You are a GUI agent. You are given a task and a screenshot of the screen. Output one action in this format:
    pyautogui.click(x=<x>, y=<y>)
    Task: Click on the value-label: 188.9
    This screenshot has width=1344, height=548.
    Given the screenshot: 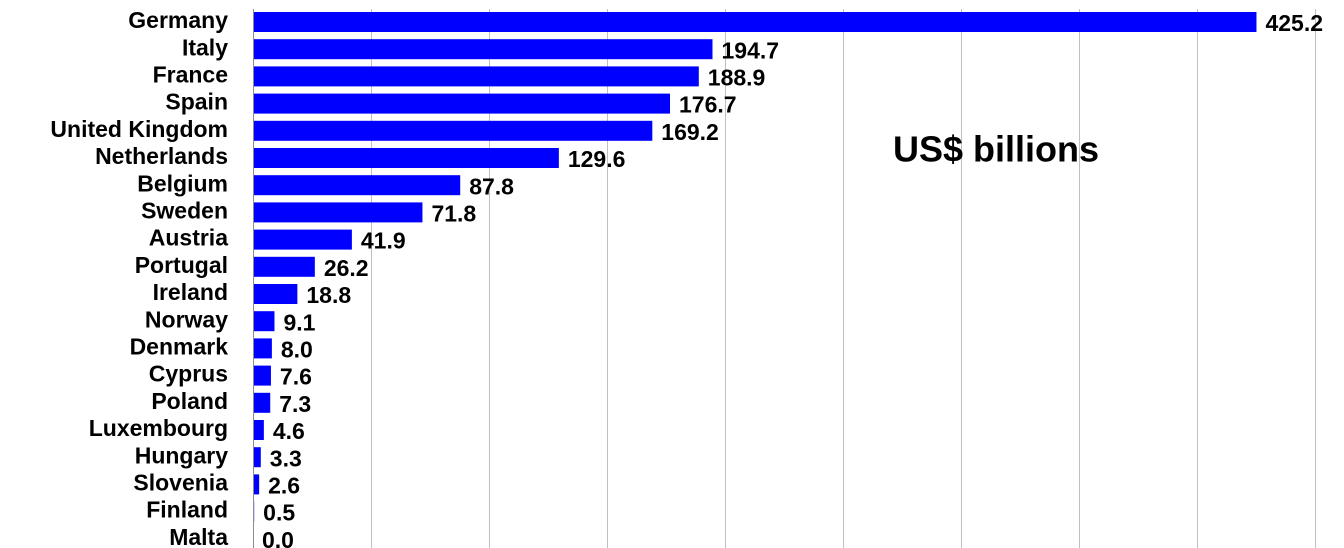 What is the action you would take?
    pyautogui.click(x=737, y=77)
    